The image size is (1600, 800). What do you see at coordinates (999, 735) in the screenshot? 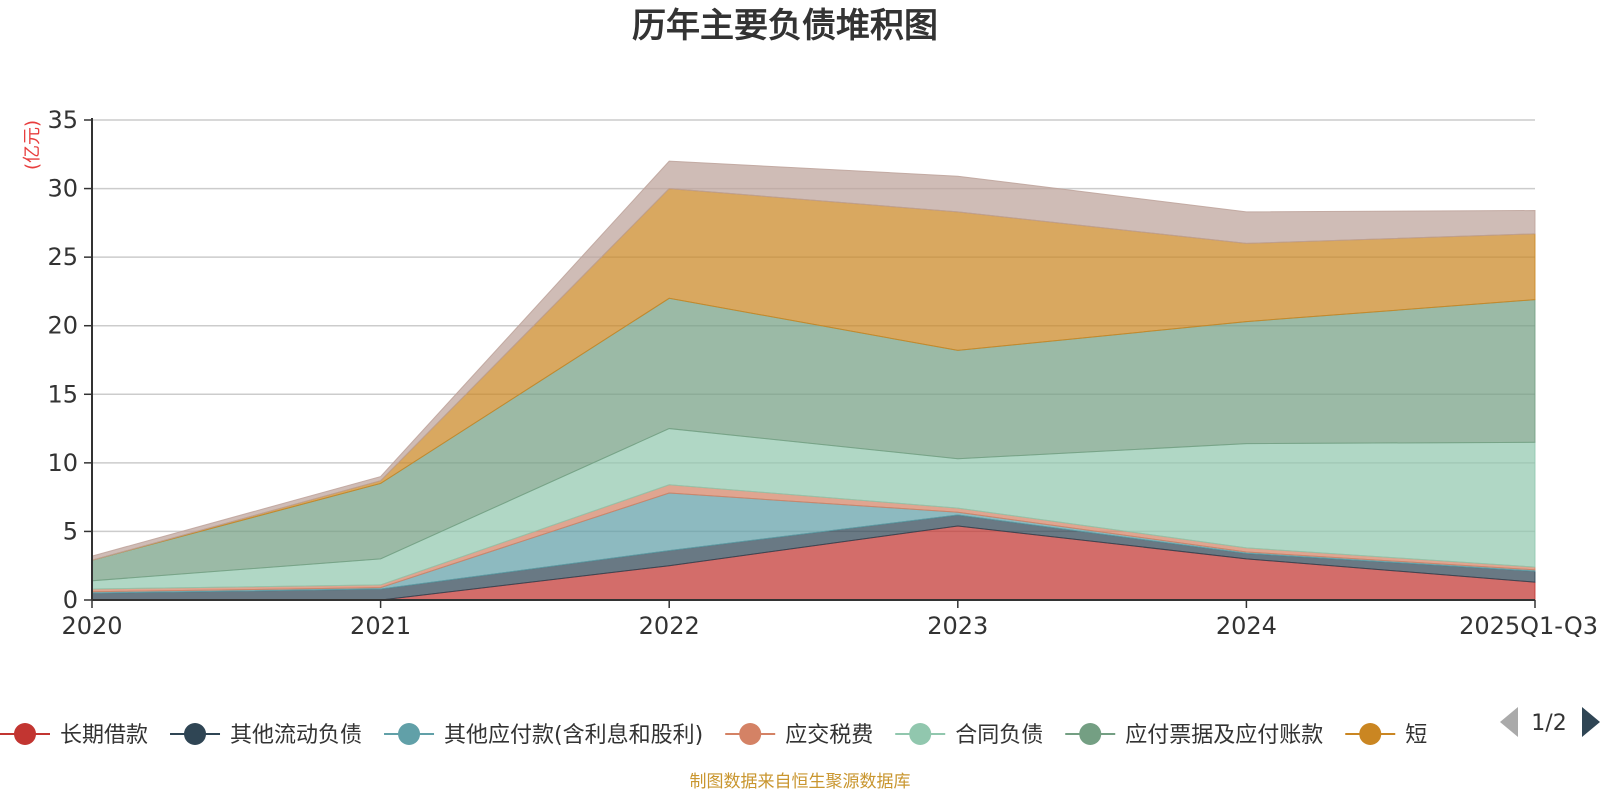
I see `legend-label: 合同负债` at bounding box center [999, 735].